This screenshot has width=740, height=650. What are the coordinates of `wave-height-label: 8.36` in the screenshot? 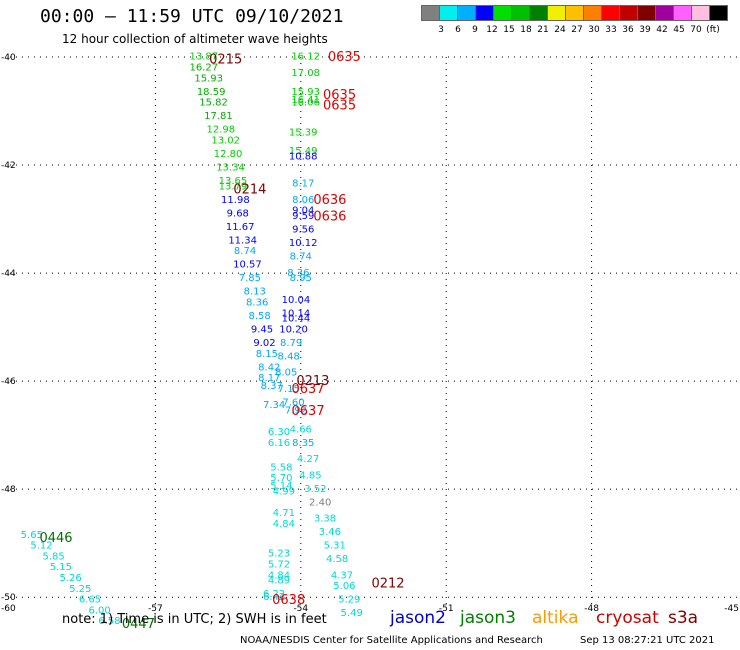 It's located at (298, 273).